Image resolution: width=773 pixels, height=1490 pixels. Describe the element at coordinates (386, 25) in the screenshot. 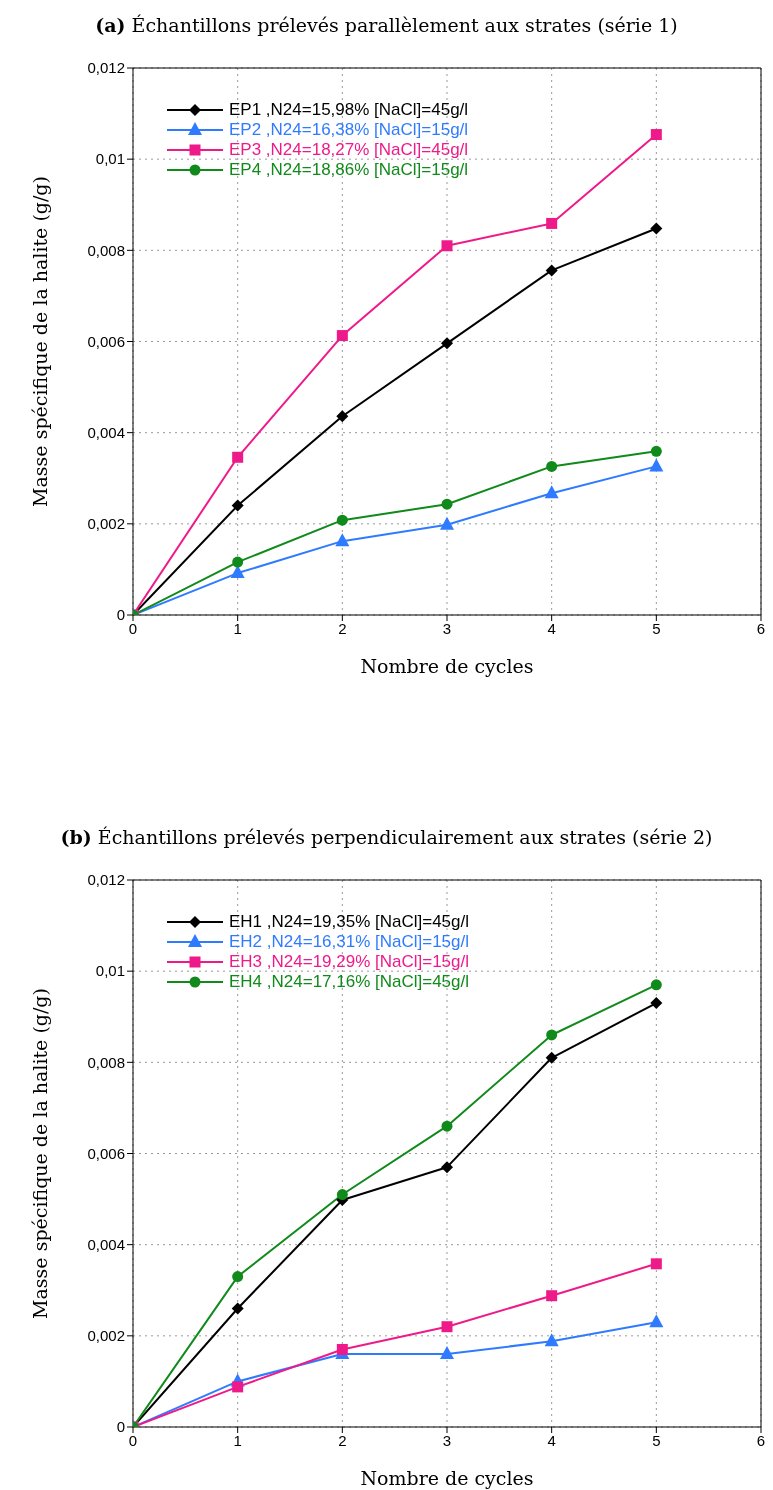

I see `chart-title: (a) Échantillons prélevés parallèlement aux strates (série 1)` at that location.